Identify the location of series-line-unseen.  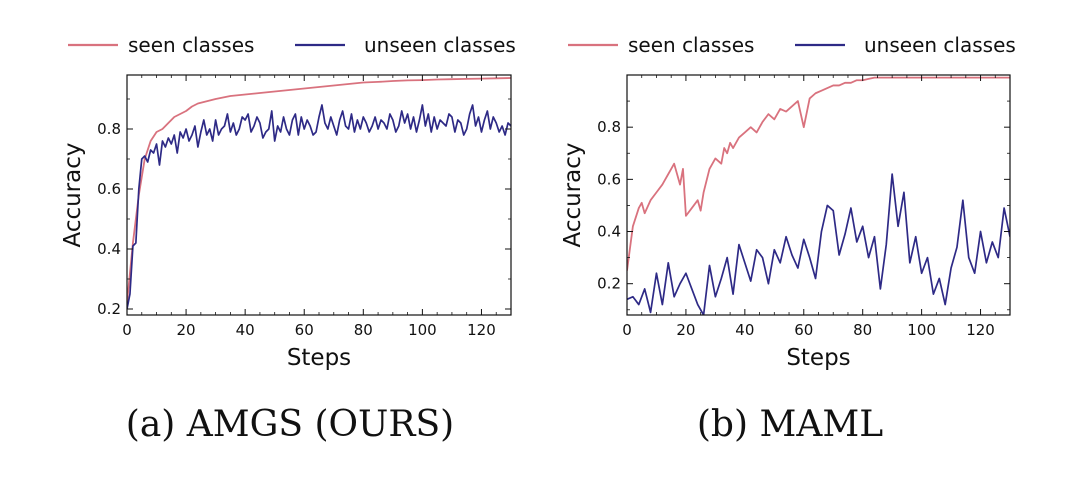
(818, 244).